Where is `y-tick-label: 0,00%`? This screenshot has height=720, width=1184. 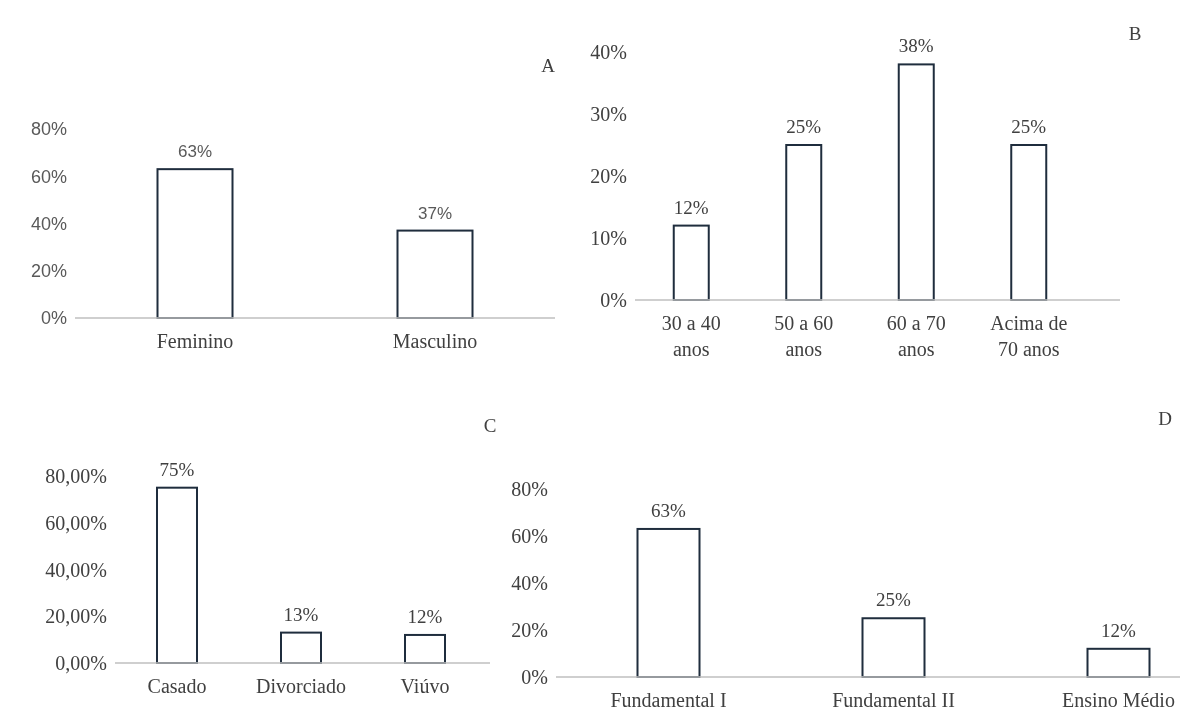
y-tick-label: 0,00% is located at coordinates (81, 663).